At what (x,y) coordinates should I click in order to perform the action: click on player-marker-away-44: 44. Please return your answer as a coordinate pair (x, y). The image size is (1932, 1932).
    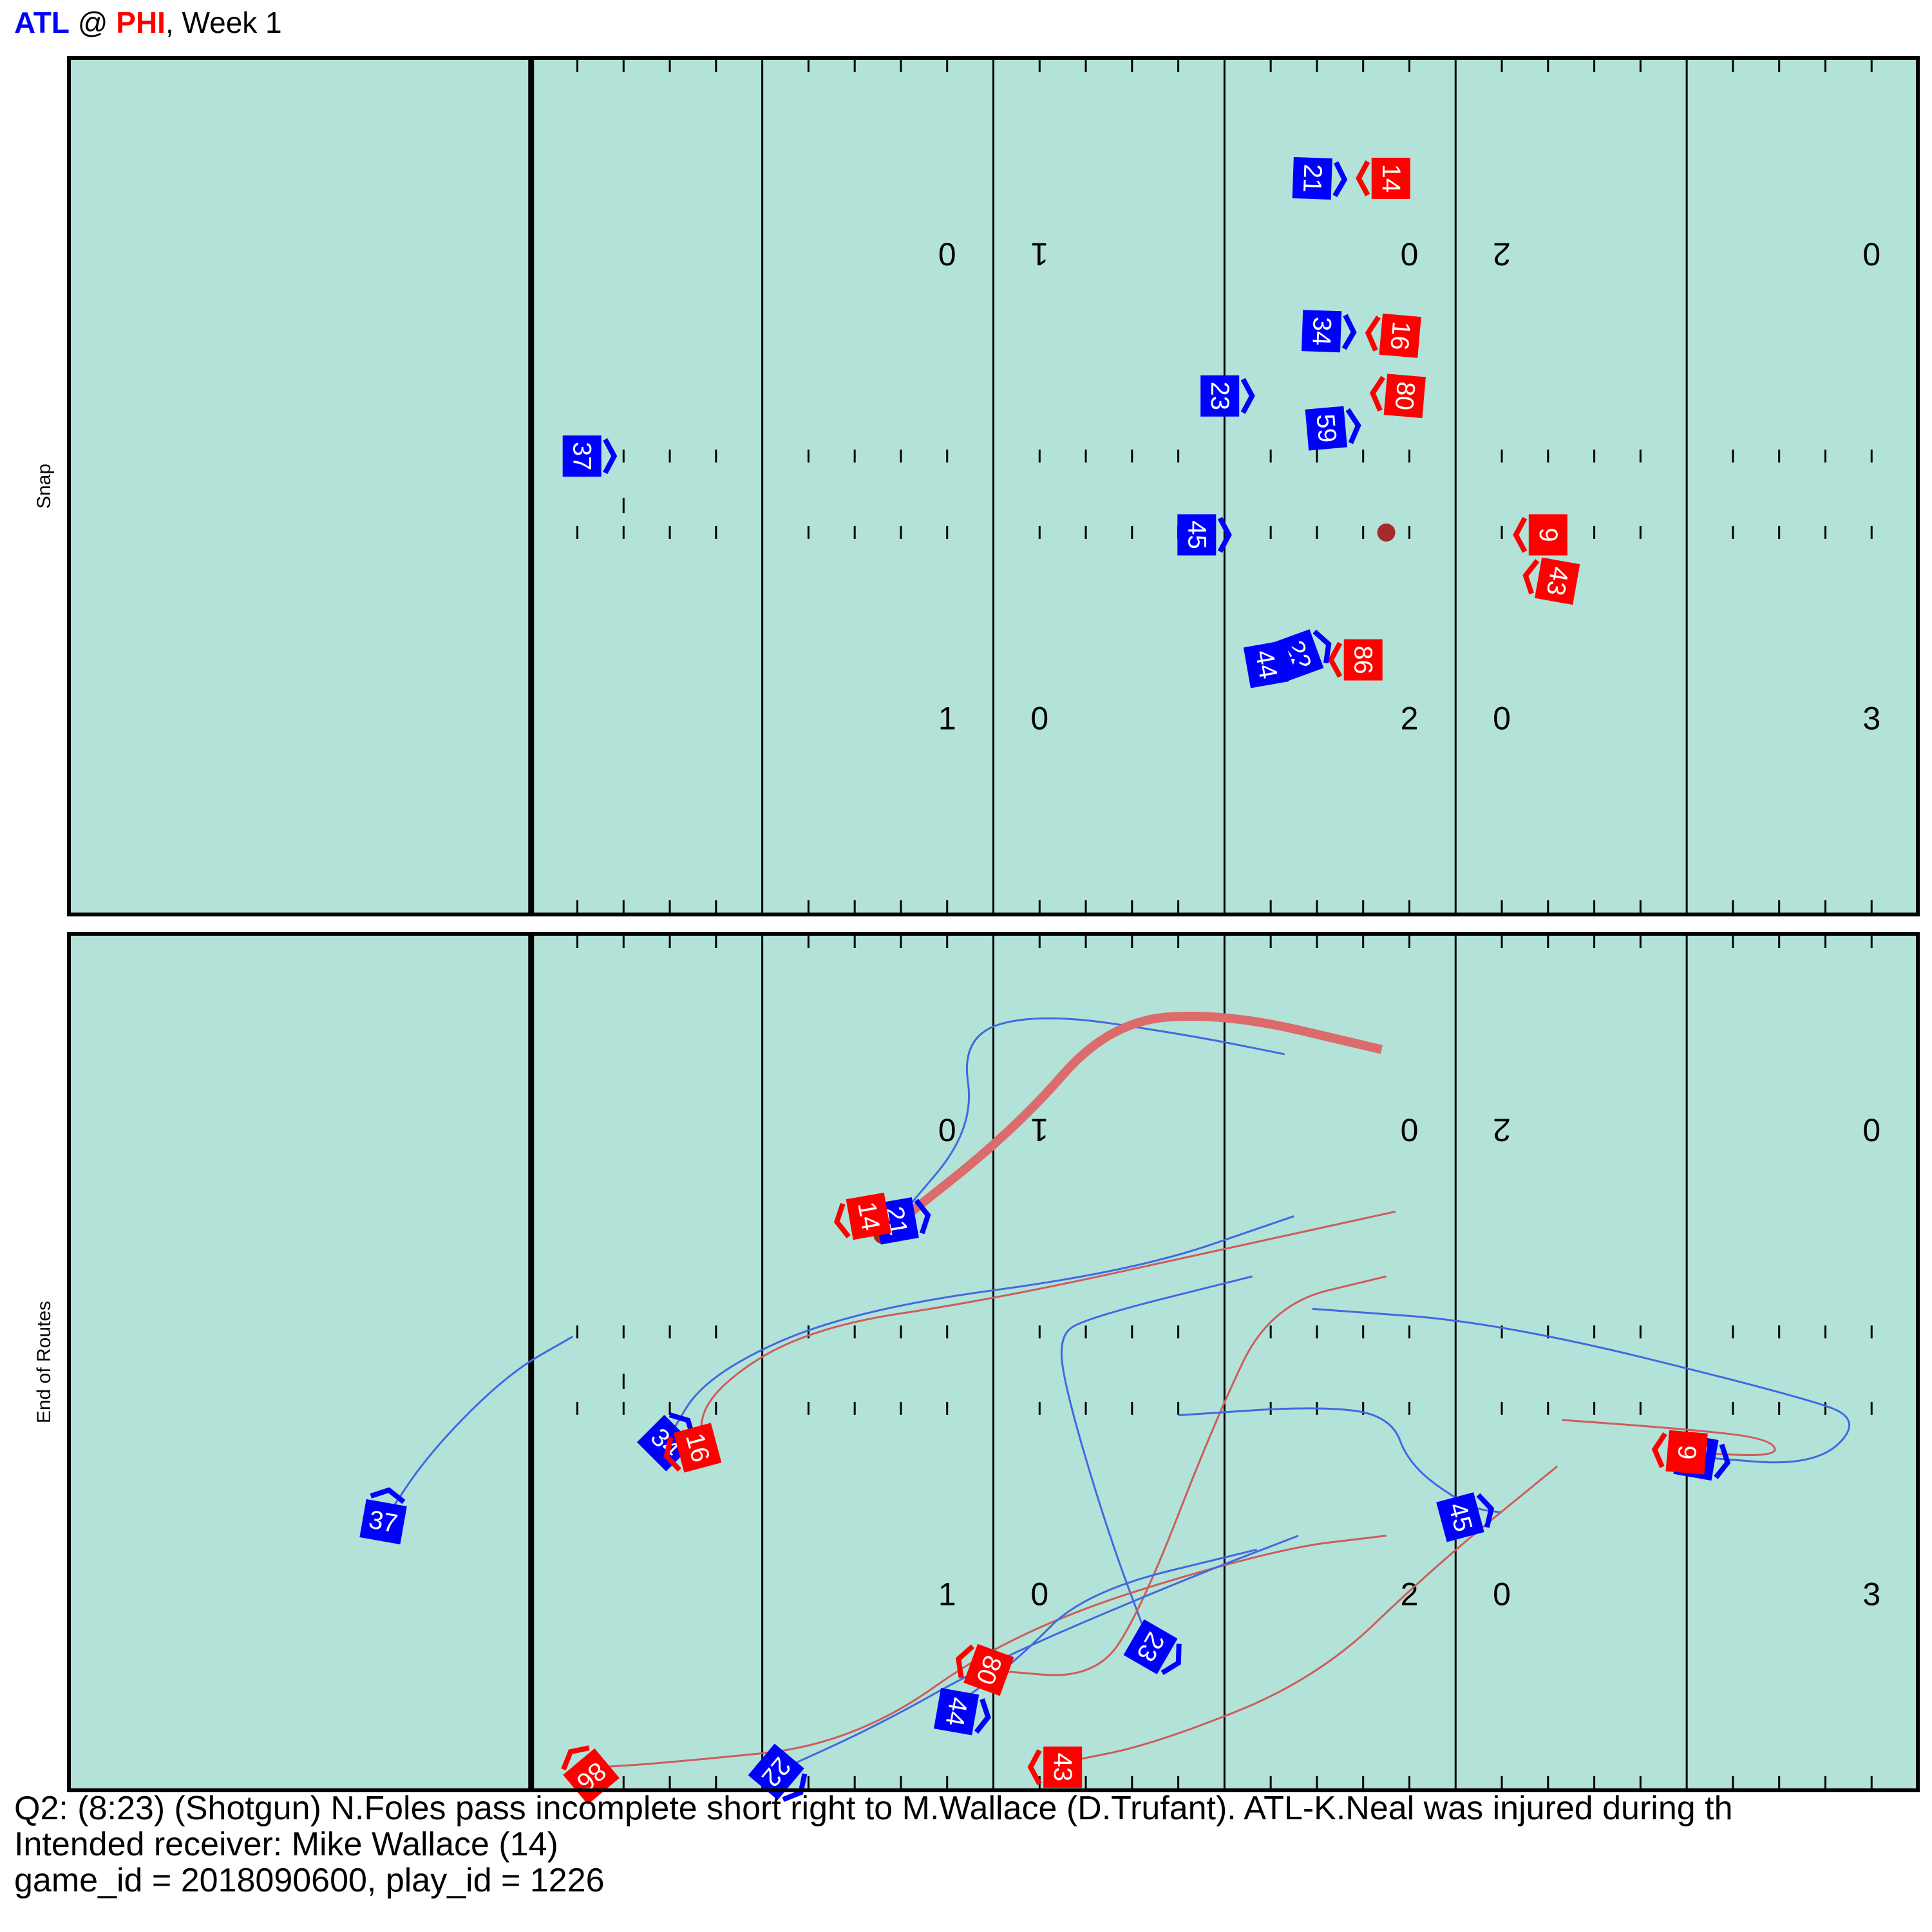
    Looking at the image, I should click on (962, 1712).